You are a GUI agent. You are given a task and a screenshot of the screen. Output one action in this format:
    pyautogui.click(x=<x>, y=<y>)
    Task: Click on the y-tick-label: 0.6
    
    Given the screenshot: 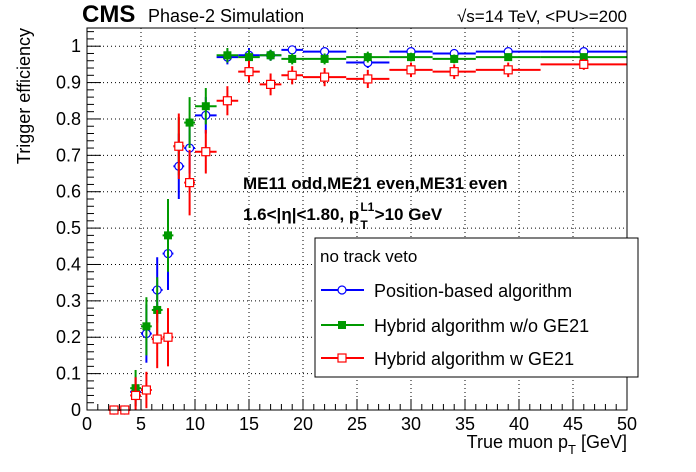 What is the action you would take?
    pyautogui.click(x=68, y=192)
    